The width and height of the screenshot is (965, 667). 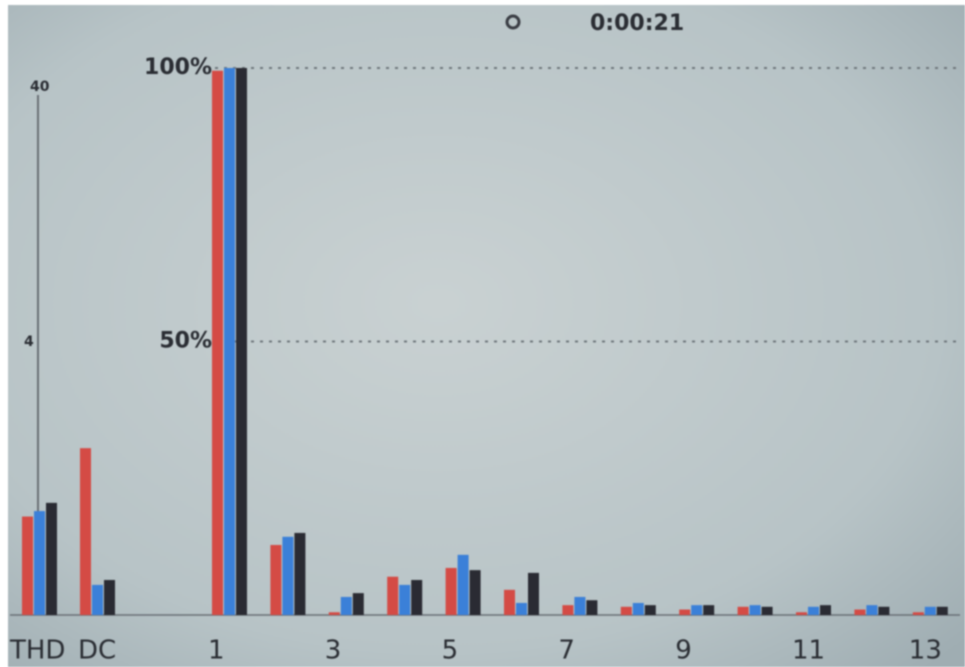 What do you see at coordinates (450, 651) in the screenshot?
I see `x-tick-label: 5` at bounding box center [450, 651].